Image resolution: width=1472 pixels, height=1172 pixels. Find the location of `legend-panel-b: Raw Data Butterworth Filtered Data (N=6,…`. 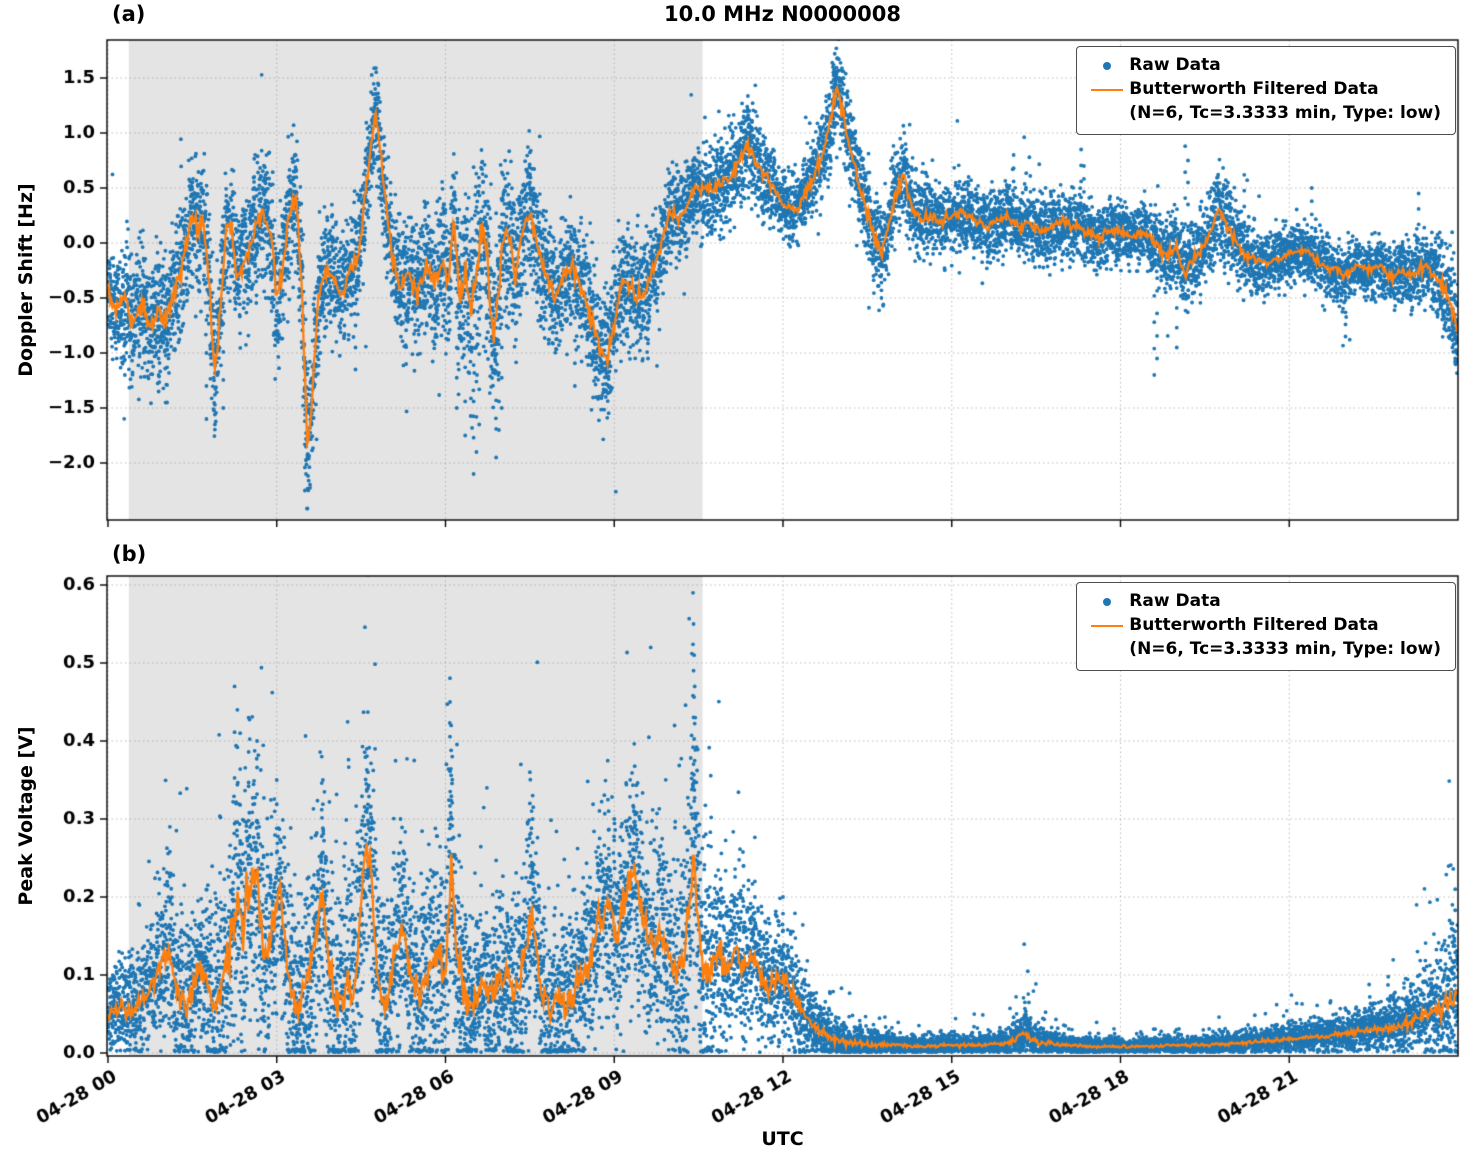

legend-panel-b: Raw Data Butterworth Filtered Data (N=6,… is located at coordinates (1266, 627).